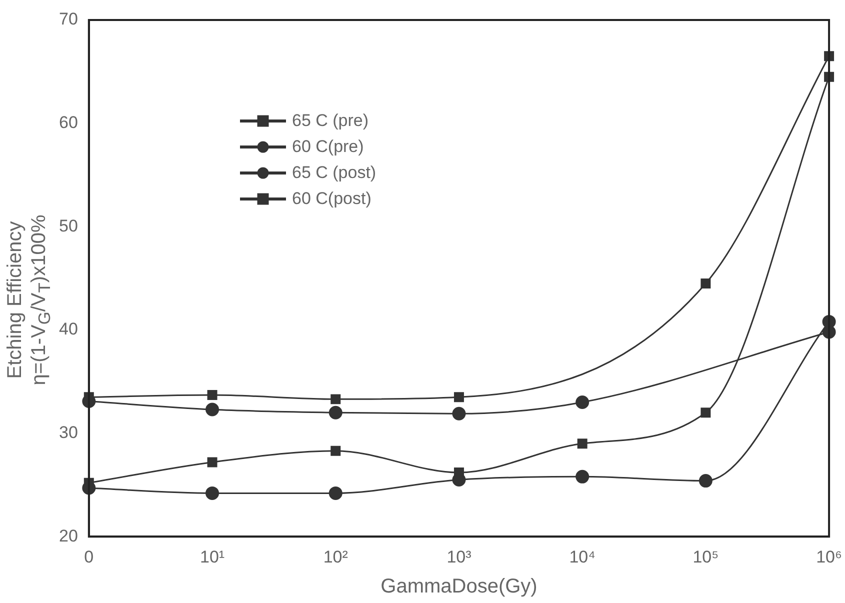 The width and height of the screenshot is (845, 603). Describe the element at coordinates (335, 556) in the screenshot. I see `x-tick-label: 10²` at that location.